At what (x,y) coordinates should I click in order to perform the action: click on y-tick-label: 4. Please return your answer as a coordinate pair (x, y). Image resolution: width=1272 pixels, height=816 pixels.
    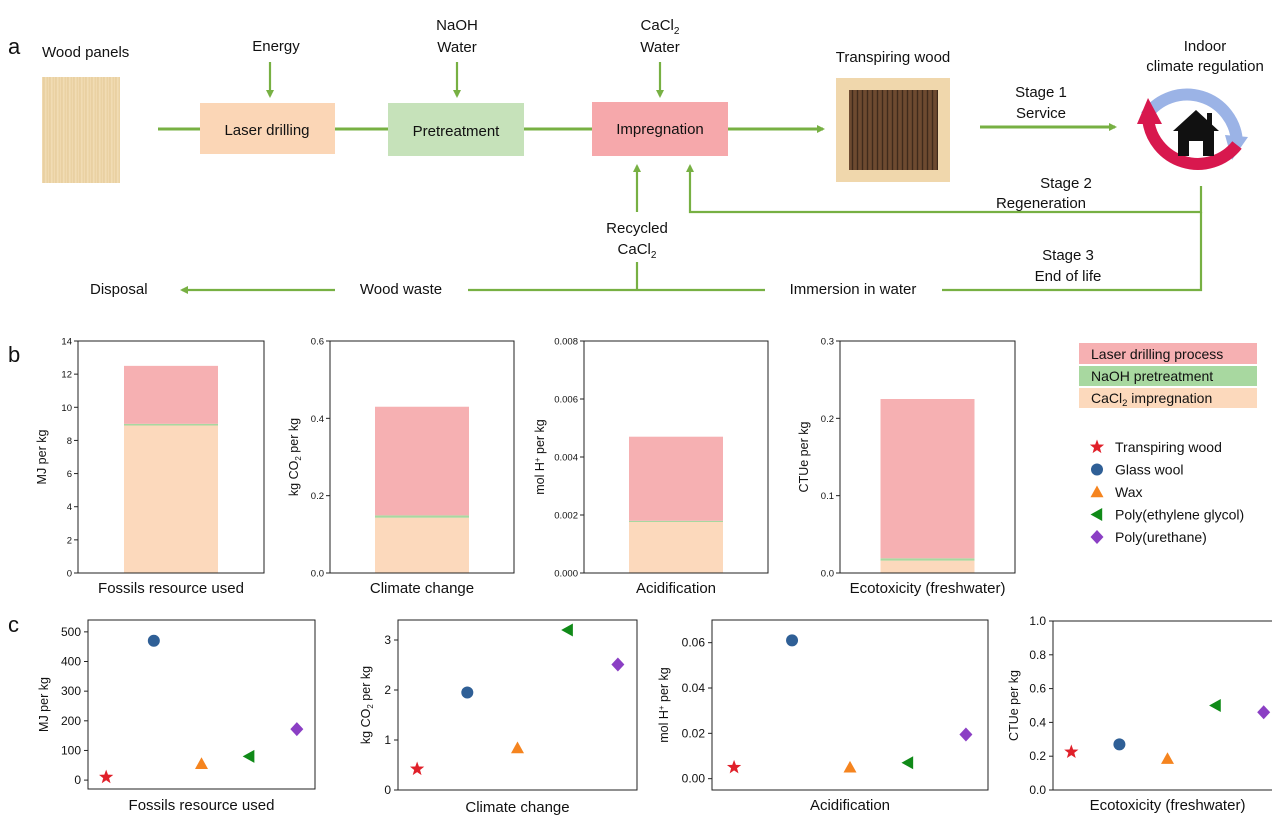
    Looking at the image, I should click on (69, 507).